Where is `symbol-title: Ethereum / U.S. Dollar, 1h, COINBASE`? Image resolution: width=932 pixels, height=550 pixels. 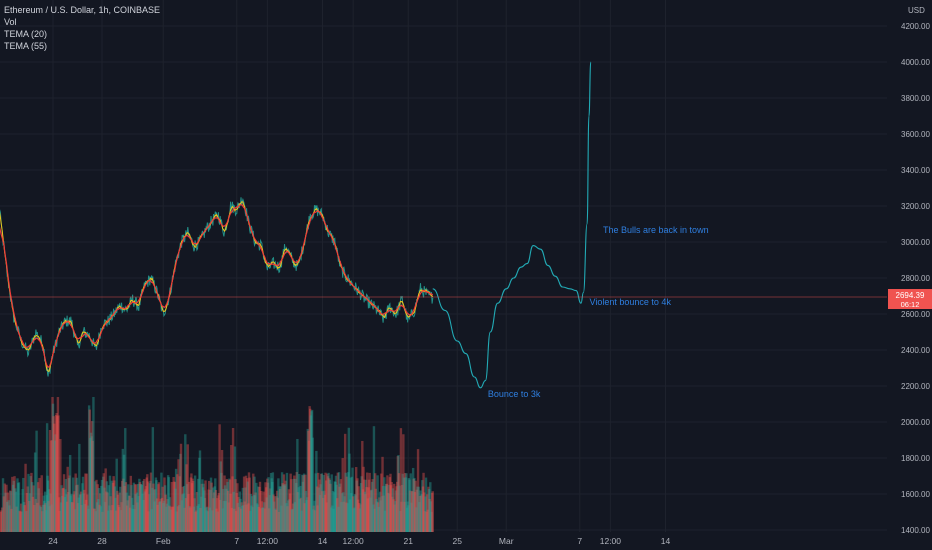 symbol-title: Ethereum / U.S. Dollar, 1h, COINBASE is located at coordinates (82, 10).